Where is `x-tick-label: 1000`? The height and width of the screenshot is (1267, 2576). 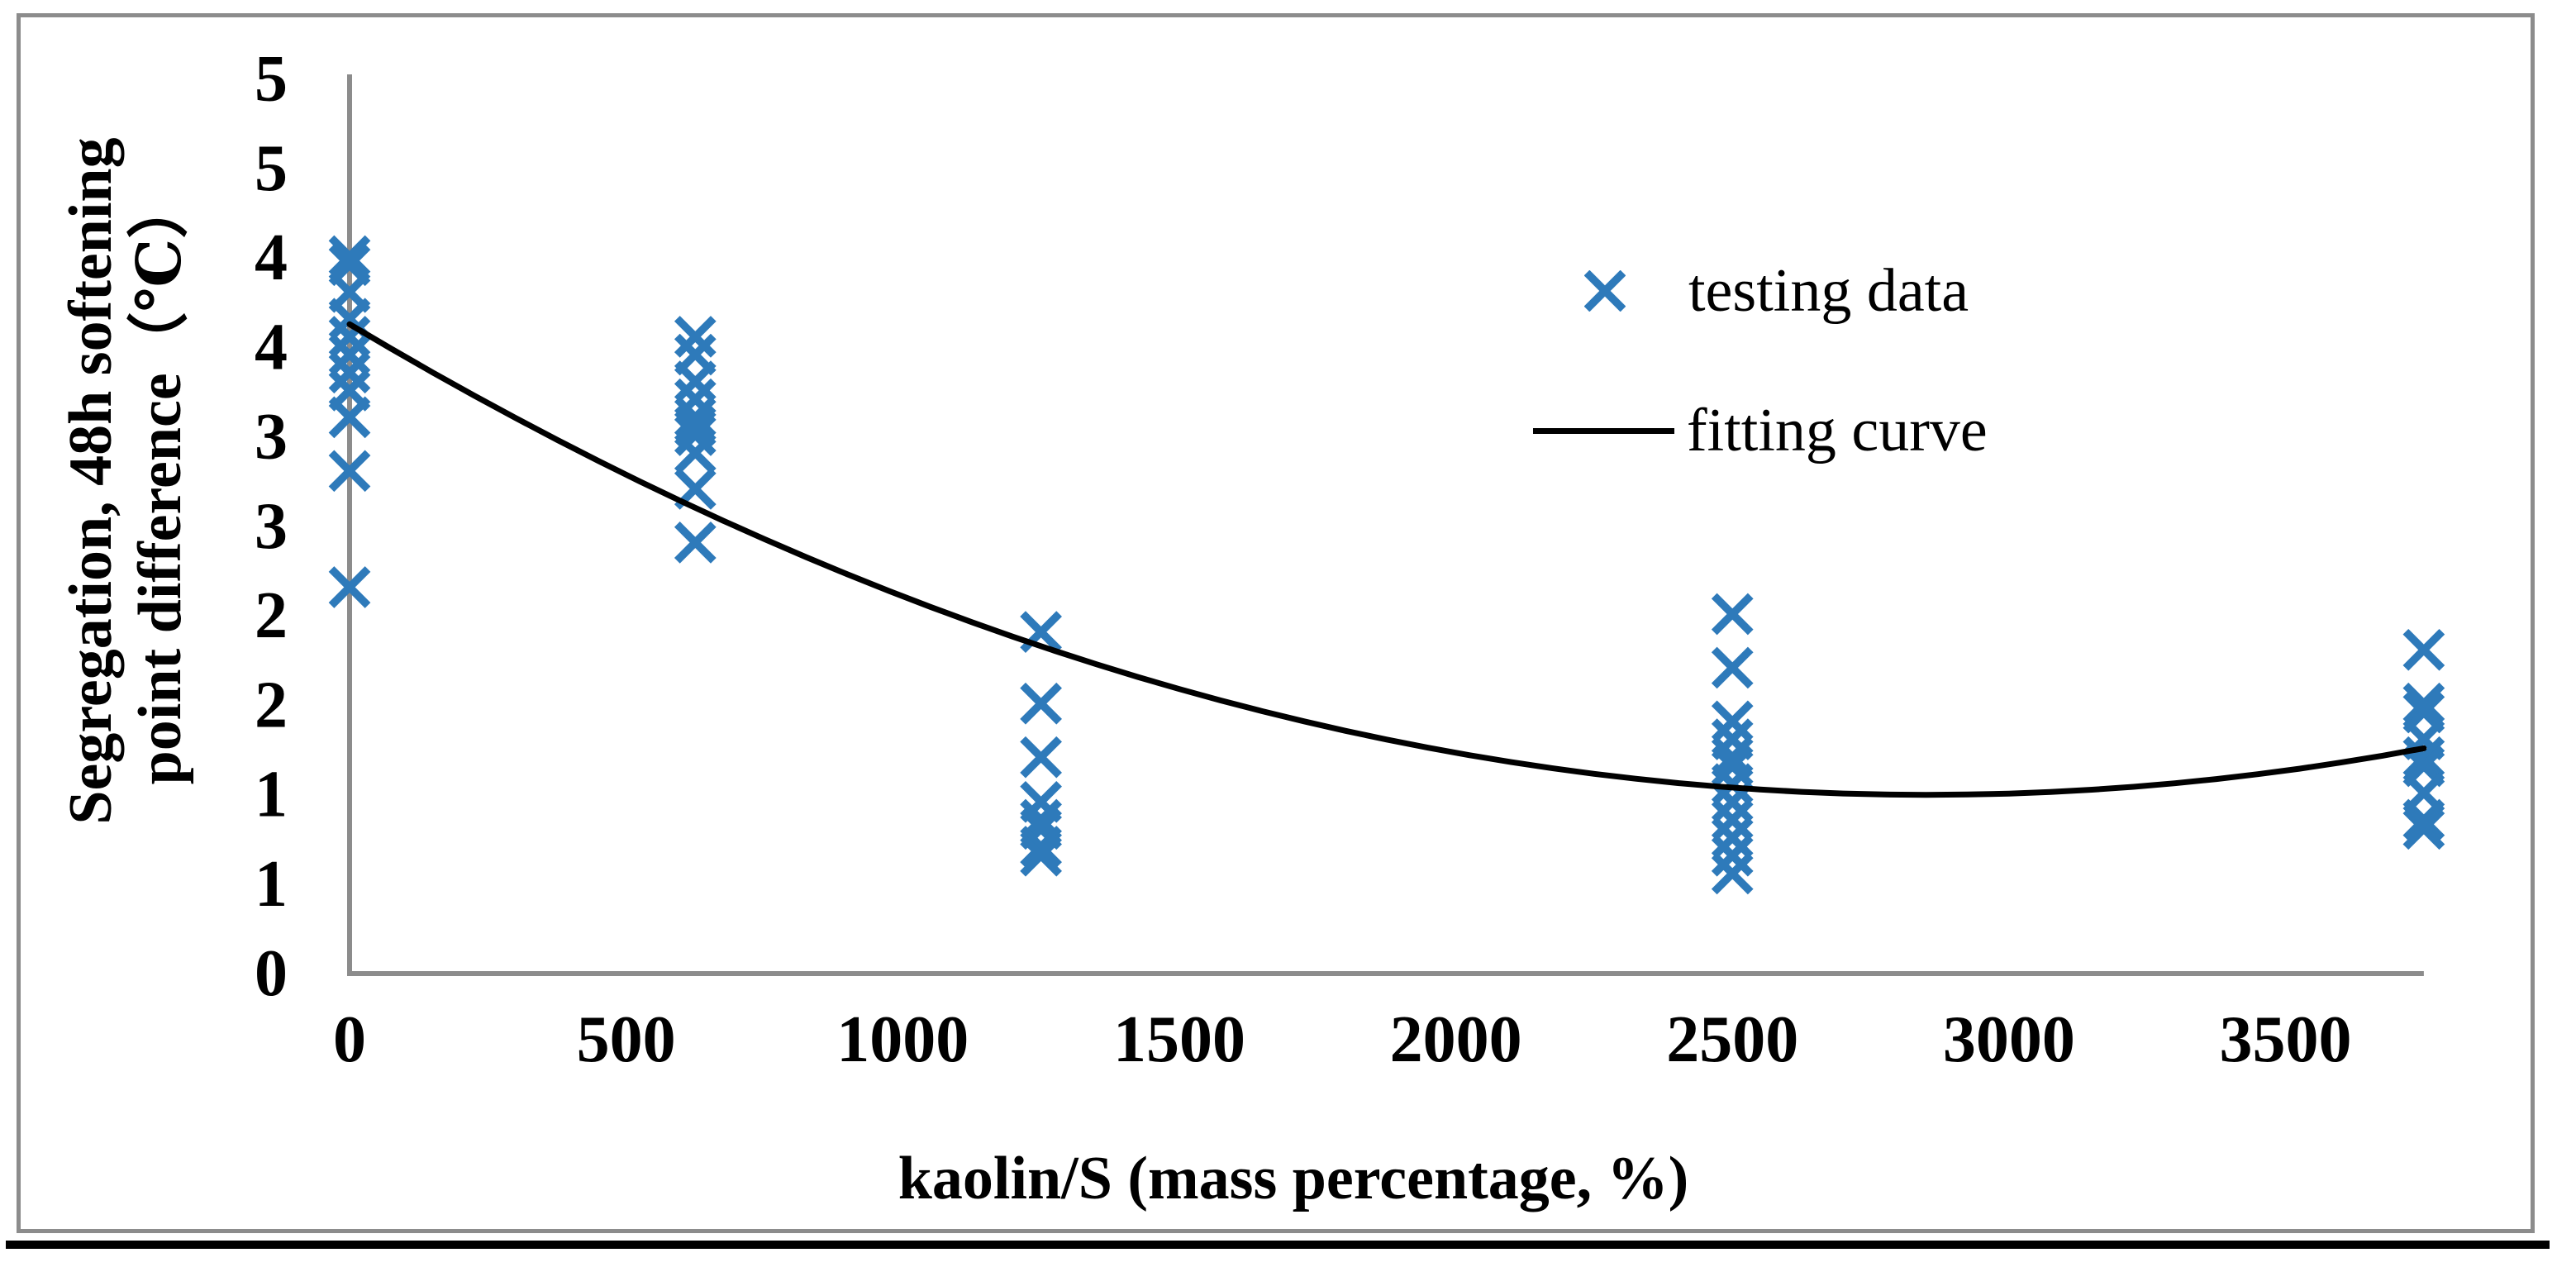 x-tick-label: 1000 is located at coordinates (902, 1039).